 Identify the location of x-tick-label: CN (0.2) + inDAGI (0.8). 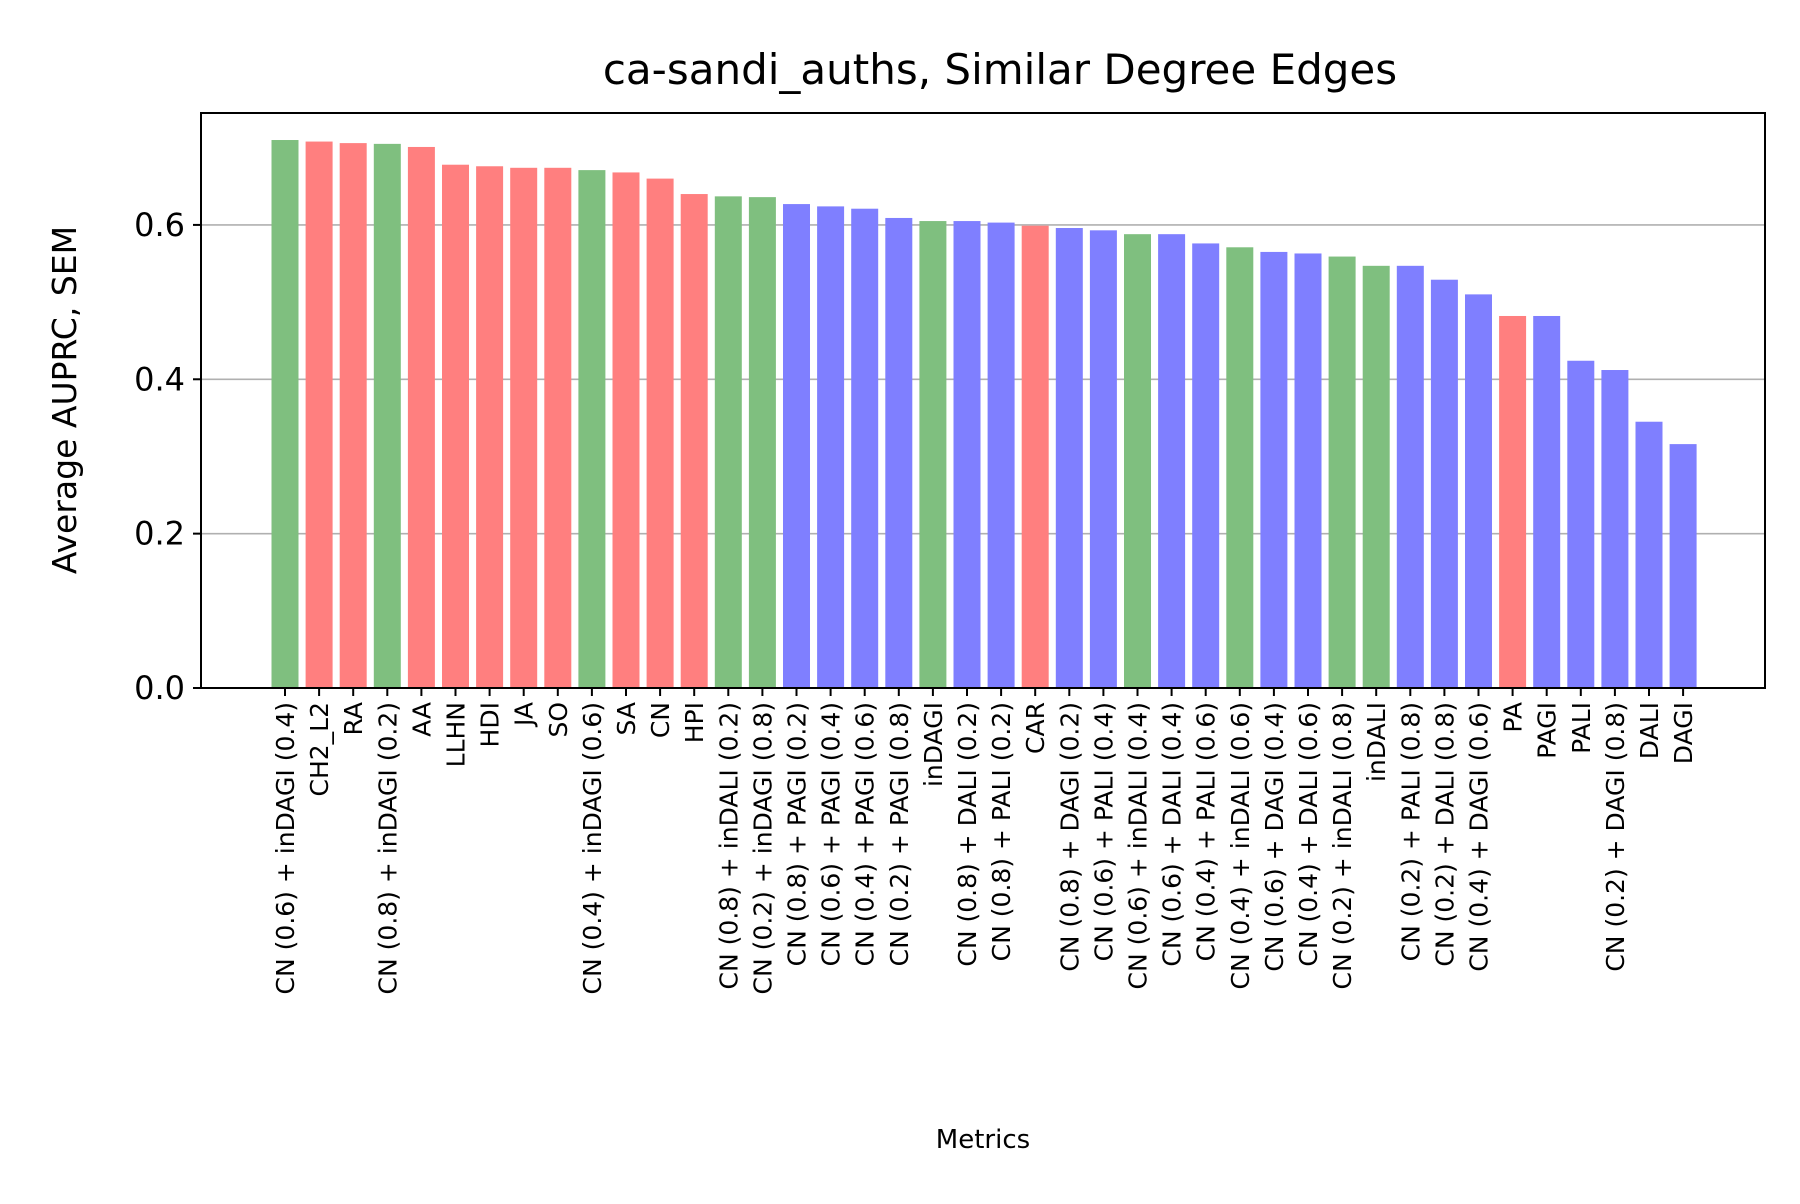
(762, 848).